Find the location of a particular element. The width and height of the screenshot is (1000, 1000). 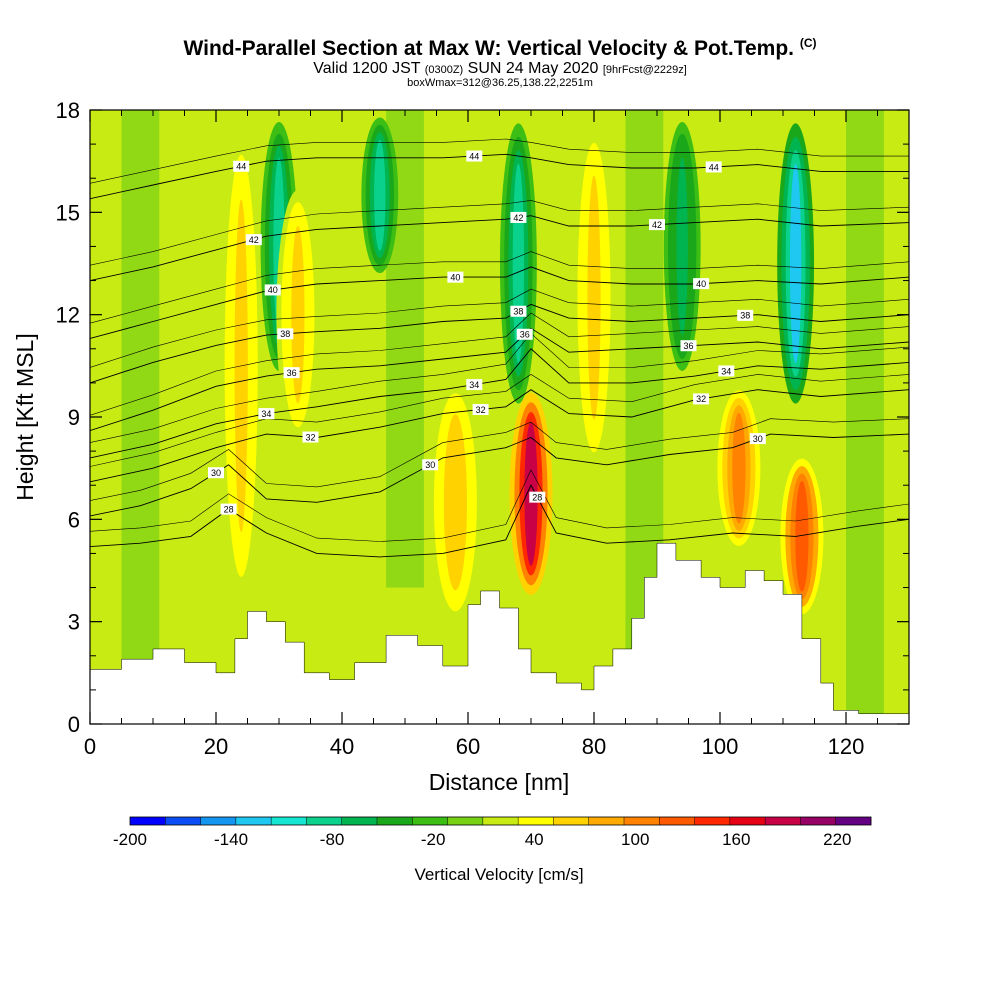

colorbar-tick-label: 100 is located at coordinates (635, 839).